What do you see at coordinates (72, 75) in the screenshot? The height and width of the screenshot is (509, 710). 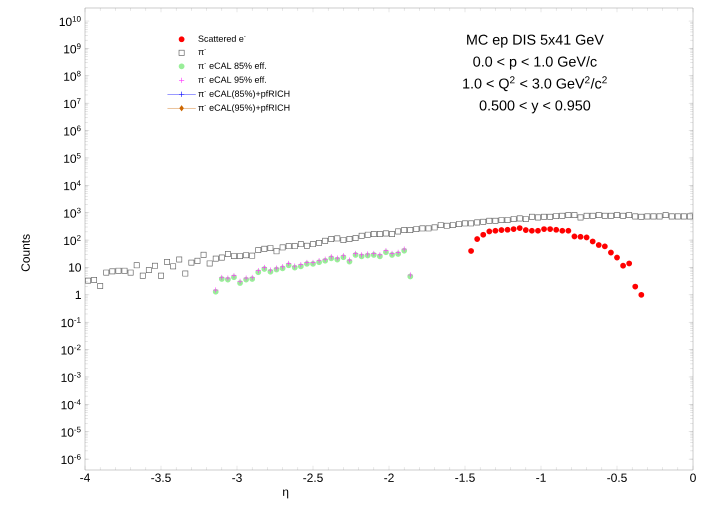 I see `y-tick-label: 10$^{8}$` at bounding box center [72, 75].